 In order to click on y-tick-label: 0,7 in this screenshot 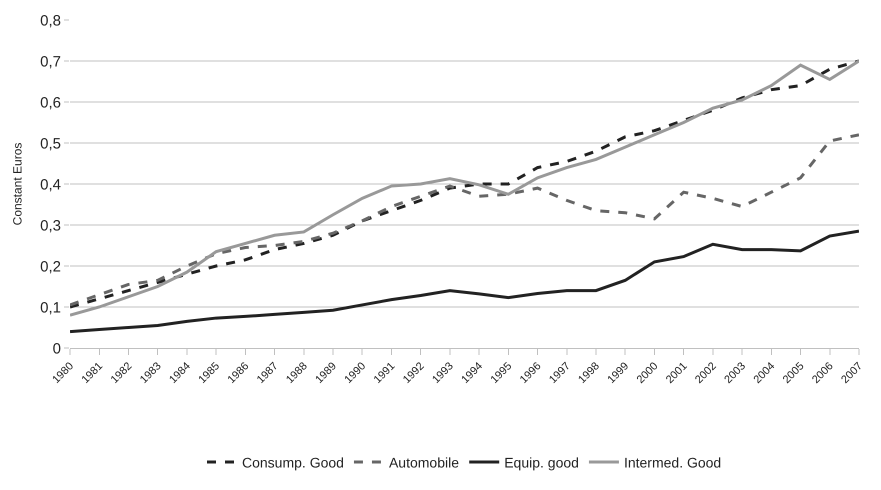, I will do `click(50, 61)`.